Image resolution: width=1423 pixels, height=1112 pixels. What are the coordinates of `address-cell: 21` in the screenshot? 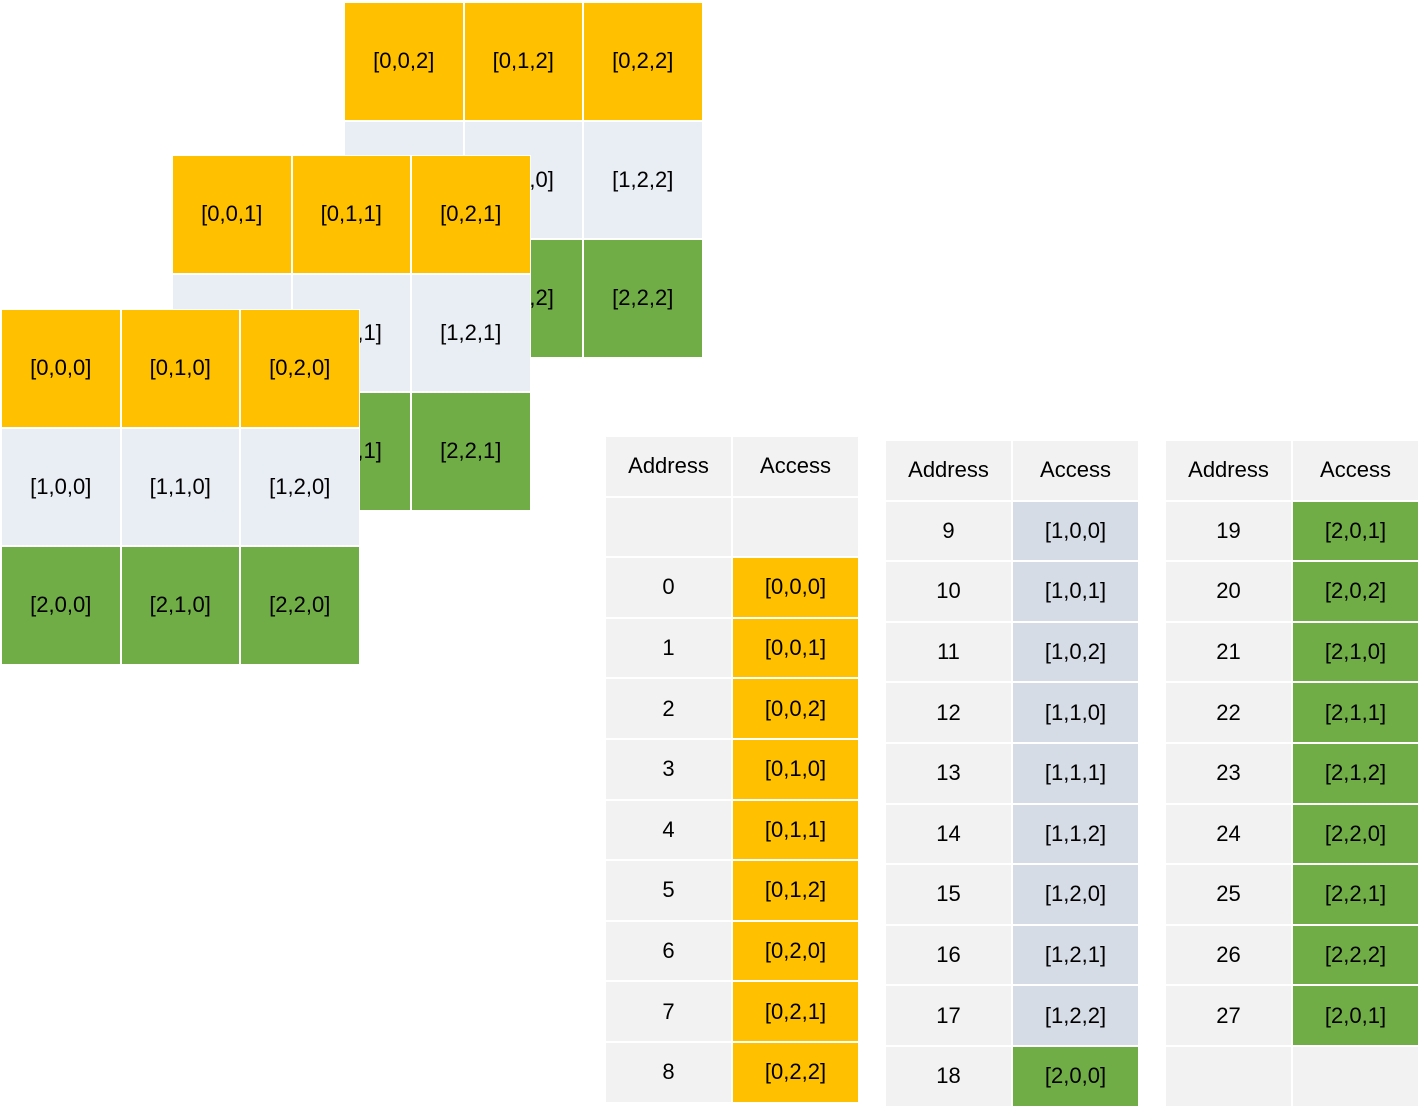 It's located at (1228, 652).